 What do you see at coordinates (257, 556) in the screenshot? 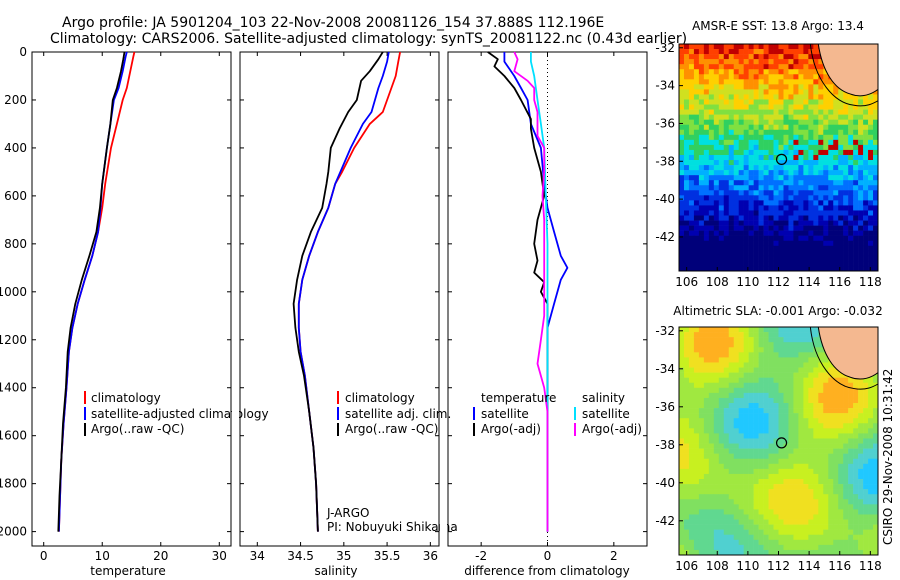
I see `xtick-label: 34` at bounding box center [257, 556].